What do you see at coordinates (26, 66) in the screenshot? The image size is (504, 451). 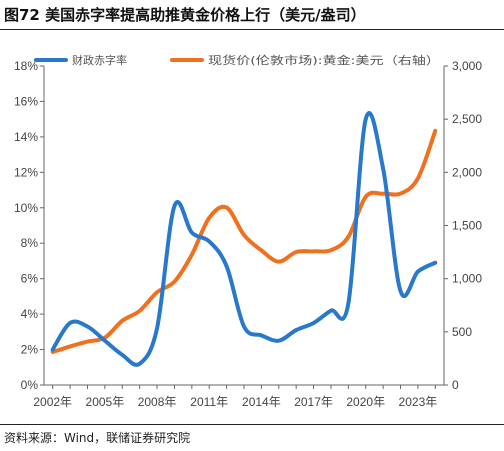 I see `left-tick-label: 18%` at bounding box center [26, 66].